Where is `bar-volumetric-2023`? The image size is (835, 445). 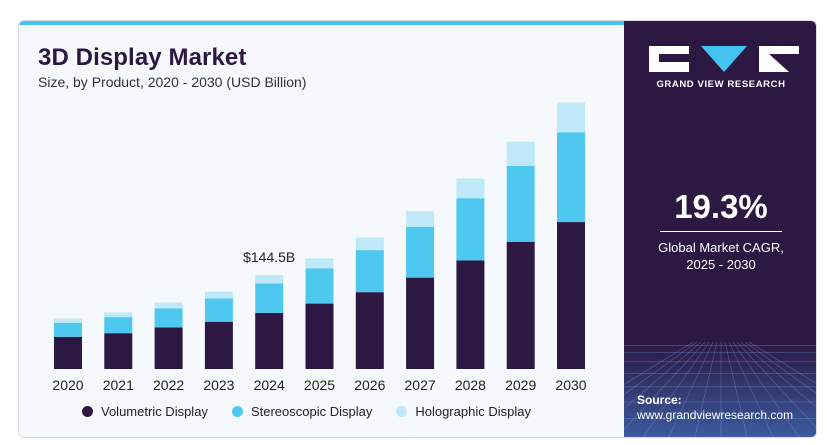 bar-volumetric-2023 is located at coordinates (218, 345).